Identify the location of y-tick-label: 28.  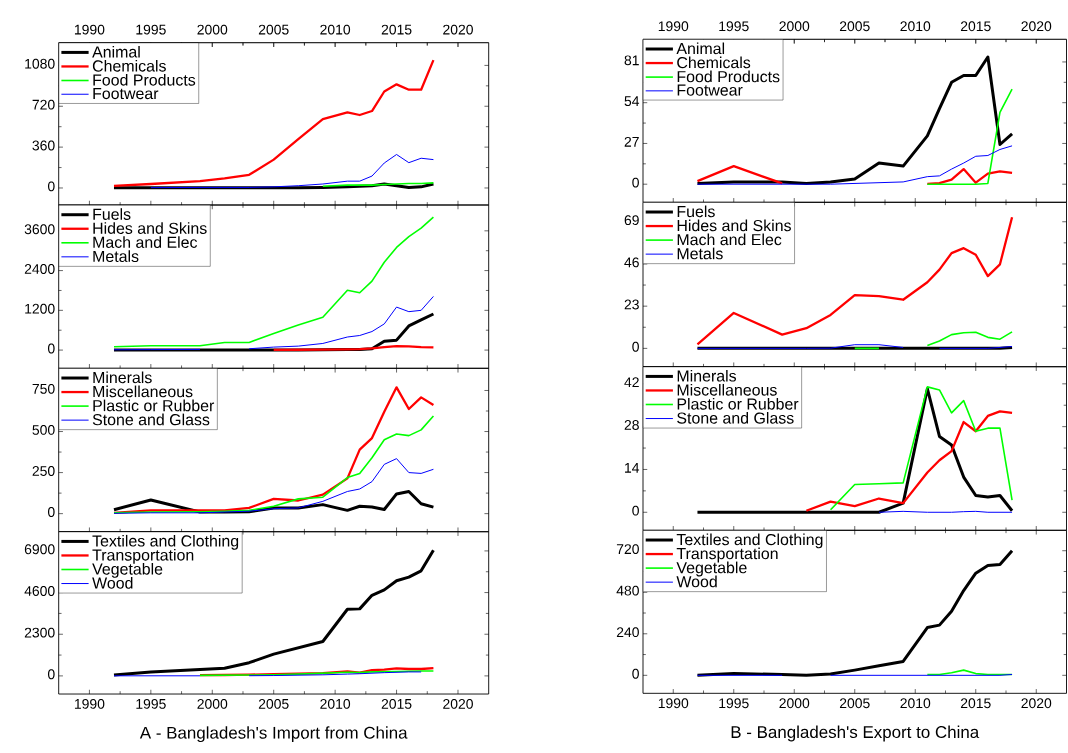
(631, 425).